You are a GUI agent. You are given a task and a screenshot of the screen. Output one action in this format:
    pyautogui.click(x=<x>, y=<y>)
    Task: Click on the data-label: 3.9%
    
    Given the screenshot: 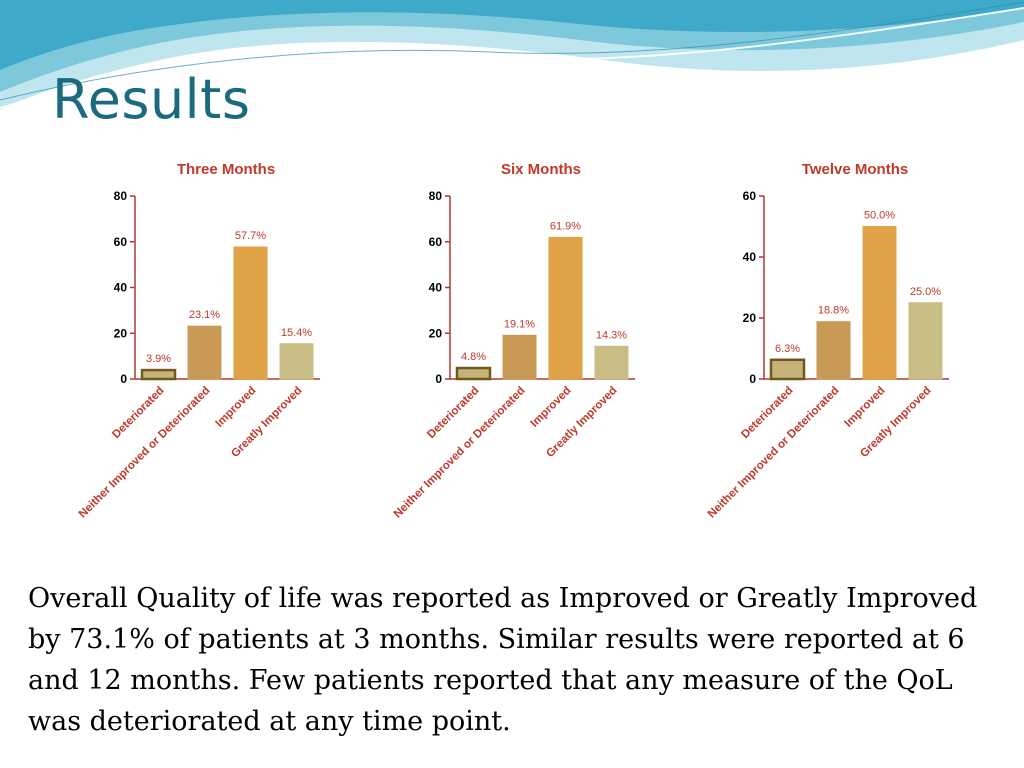 What is the action you would take?
    pyautogui.click(x=158, y=359)
    